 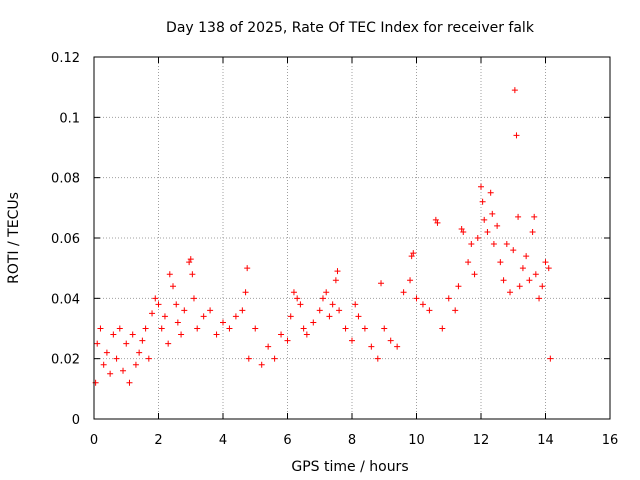 What do you see at coordinates (352, 440) in the screenshot?
I see `x-tick-label: 8` at bounding box center [352, 440].